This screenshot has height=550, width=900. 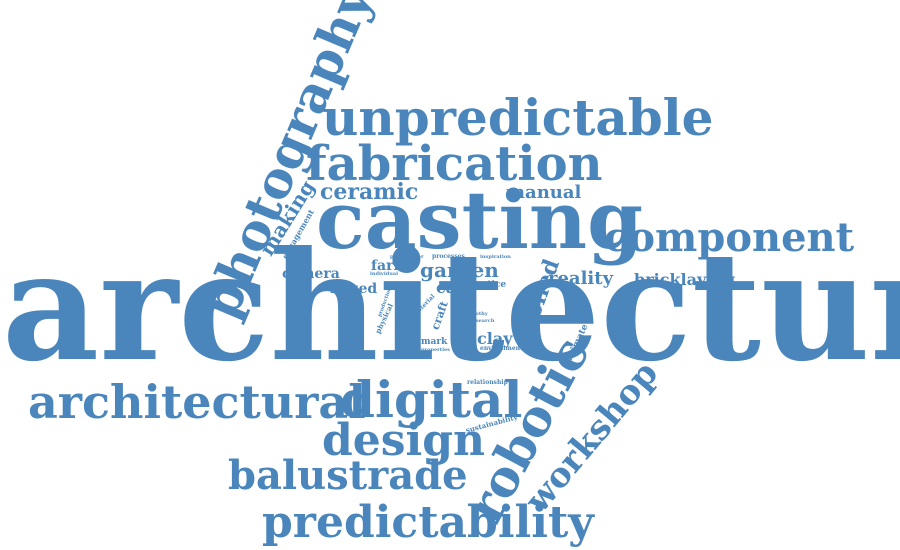 I want to click on word-fabrication: fabrication, so click(x=454, y=164).